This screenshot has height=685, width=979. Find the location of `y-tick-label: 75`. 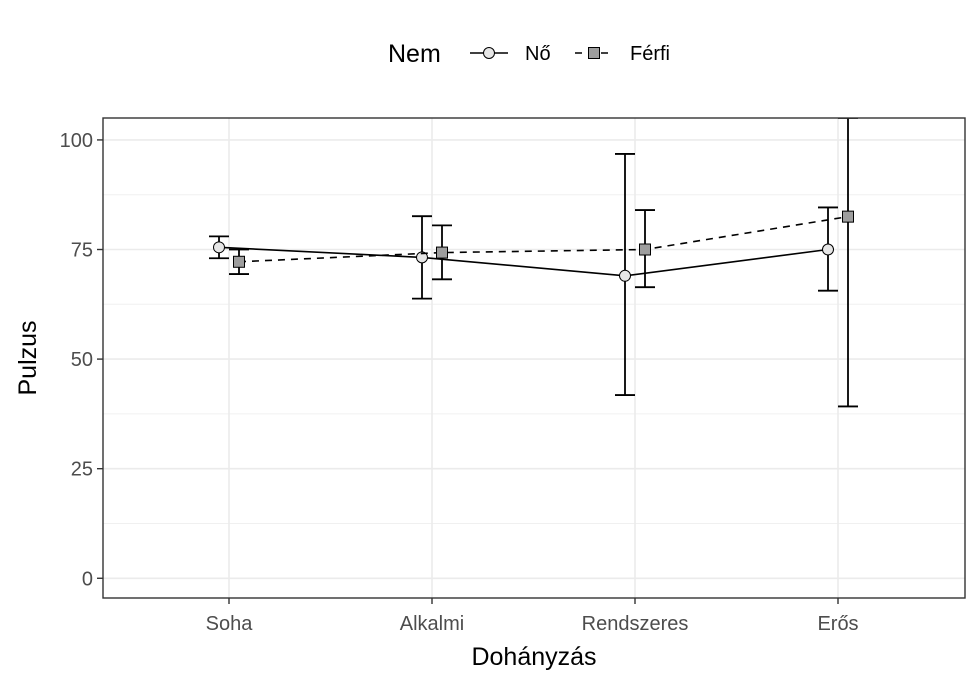

y-tick-label: 75 is located at coordinates (82, 251).